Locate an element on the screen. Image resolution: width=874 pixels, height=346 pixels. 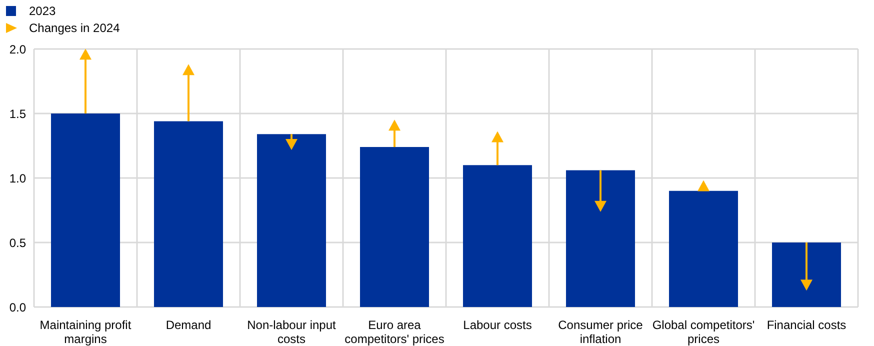
x-tick-label: Maintaining profit margins is located at coordinates (86, 332).